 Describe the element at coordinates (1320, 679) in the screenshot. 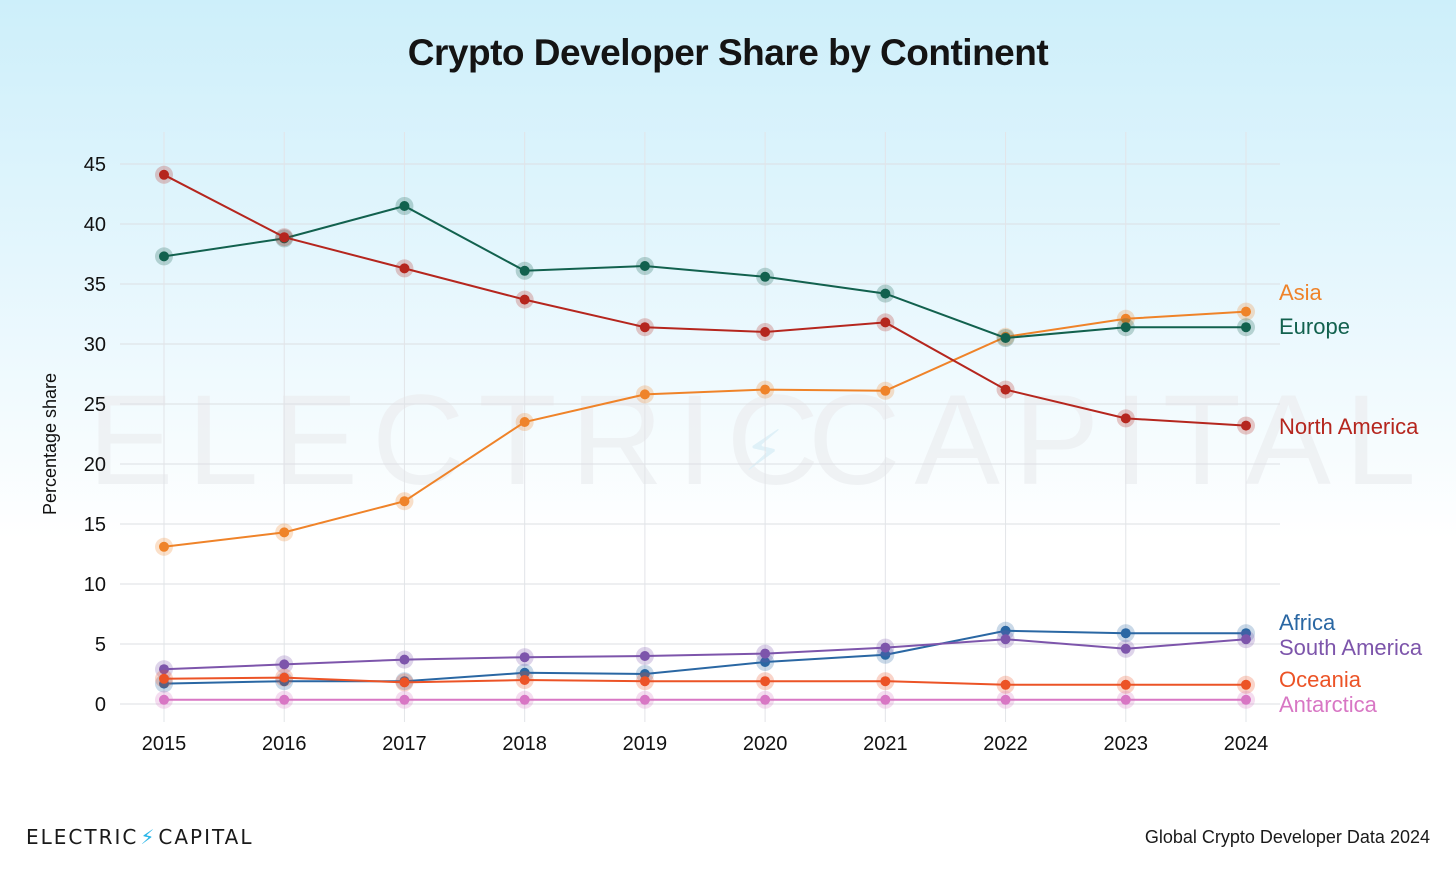

I see `series-label-oceania: Oceania` at that location.